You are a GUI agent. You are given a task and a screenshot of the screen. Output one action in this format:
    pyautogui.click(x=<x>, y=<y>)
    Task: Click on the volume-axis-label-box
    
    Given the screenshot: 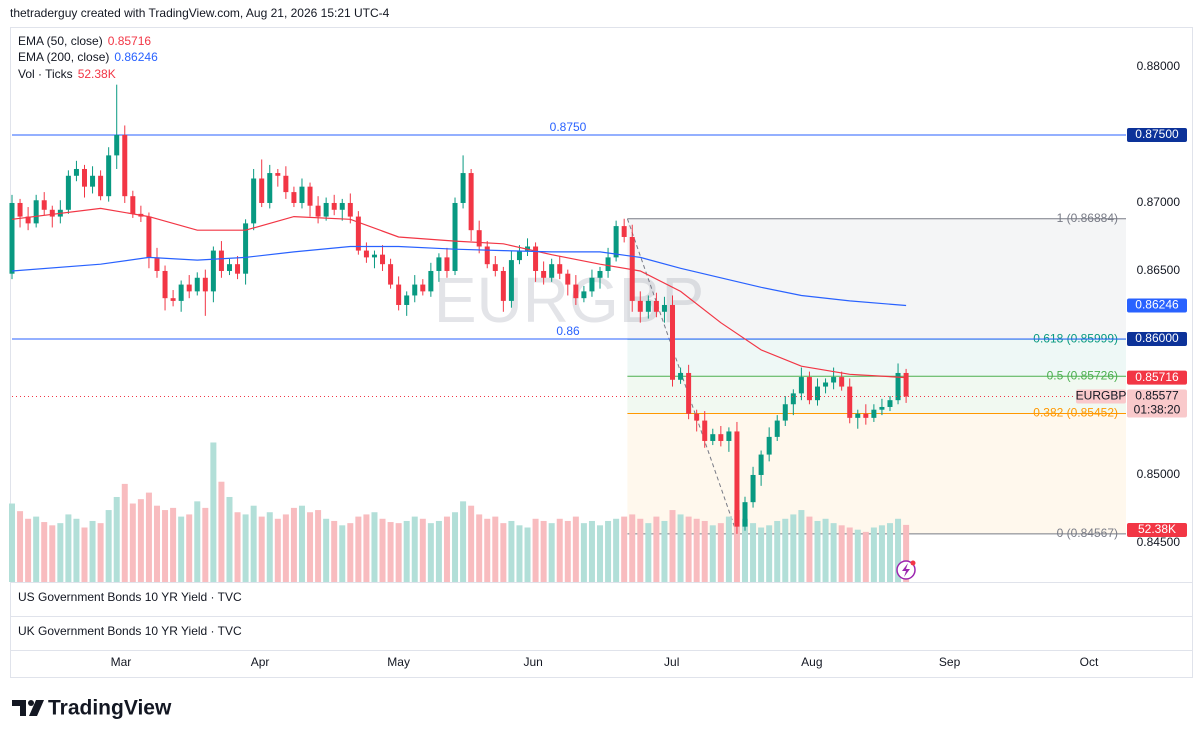 What is the action you would take?
    pyautogui.click(x=1157, y=530)
    